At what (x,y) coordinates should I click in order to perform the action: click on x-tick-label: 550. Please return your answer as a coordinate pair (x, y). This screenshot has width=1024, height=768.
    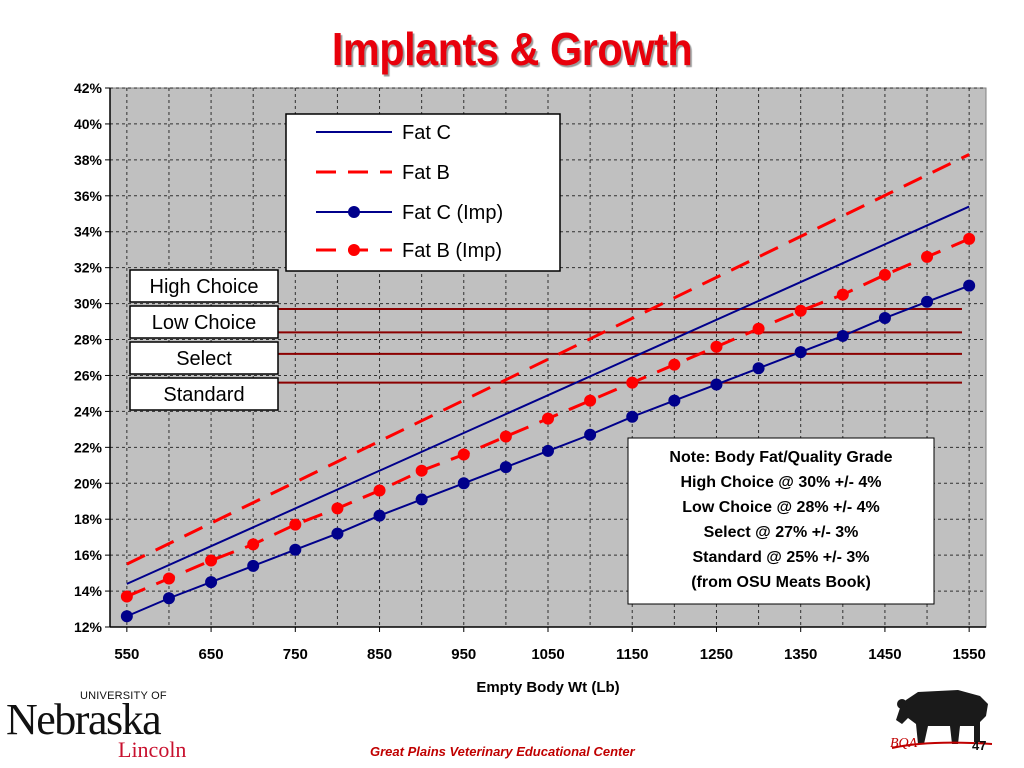
    Looking at the image, I should click on (126, 654).